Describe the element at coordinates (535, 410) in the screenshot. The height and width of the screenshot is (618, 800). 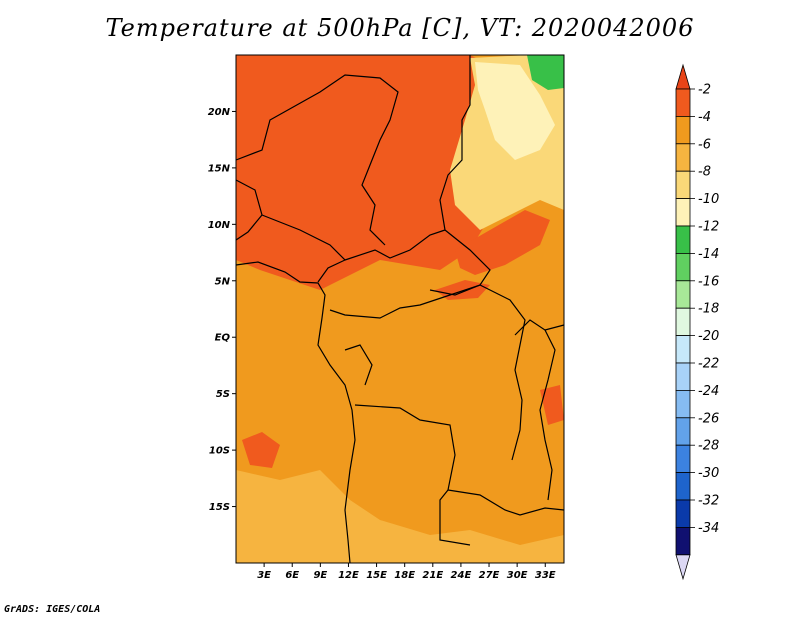
I see `border-east-lakes` at that location.